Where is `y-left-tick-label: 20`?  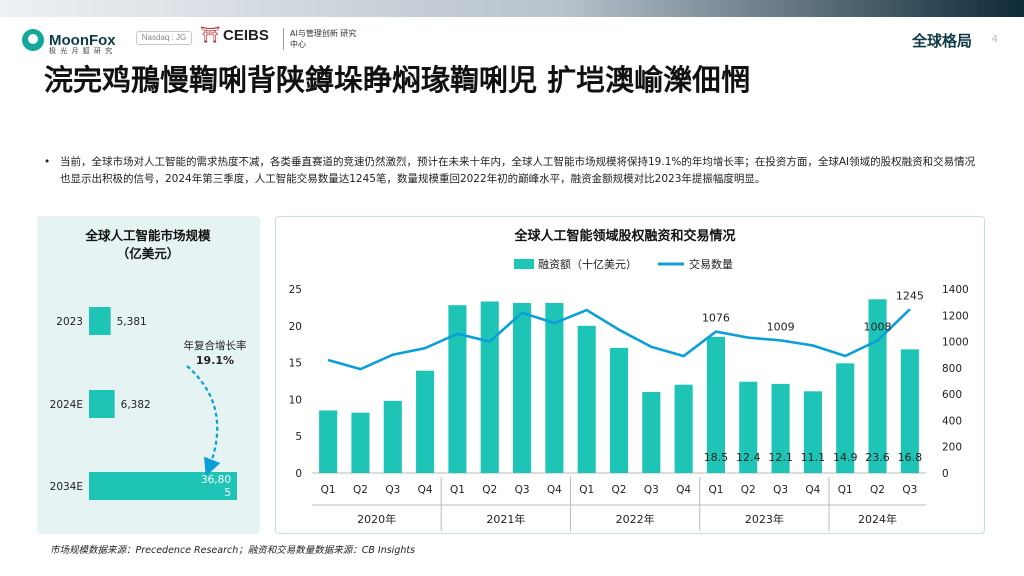 y-left-tick-label: 20 is located at coordinates (295, 327).